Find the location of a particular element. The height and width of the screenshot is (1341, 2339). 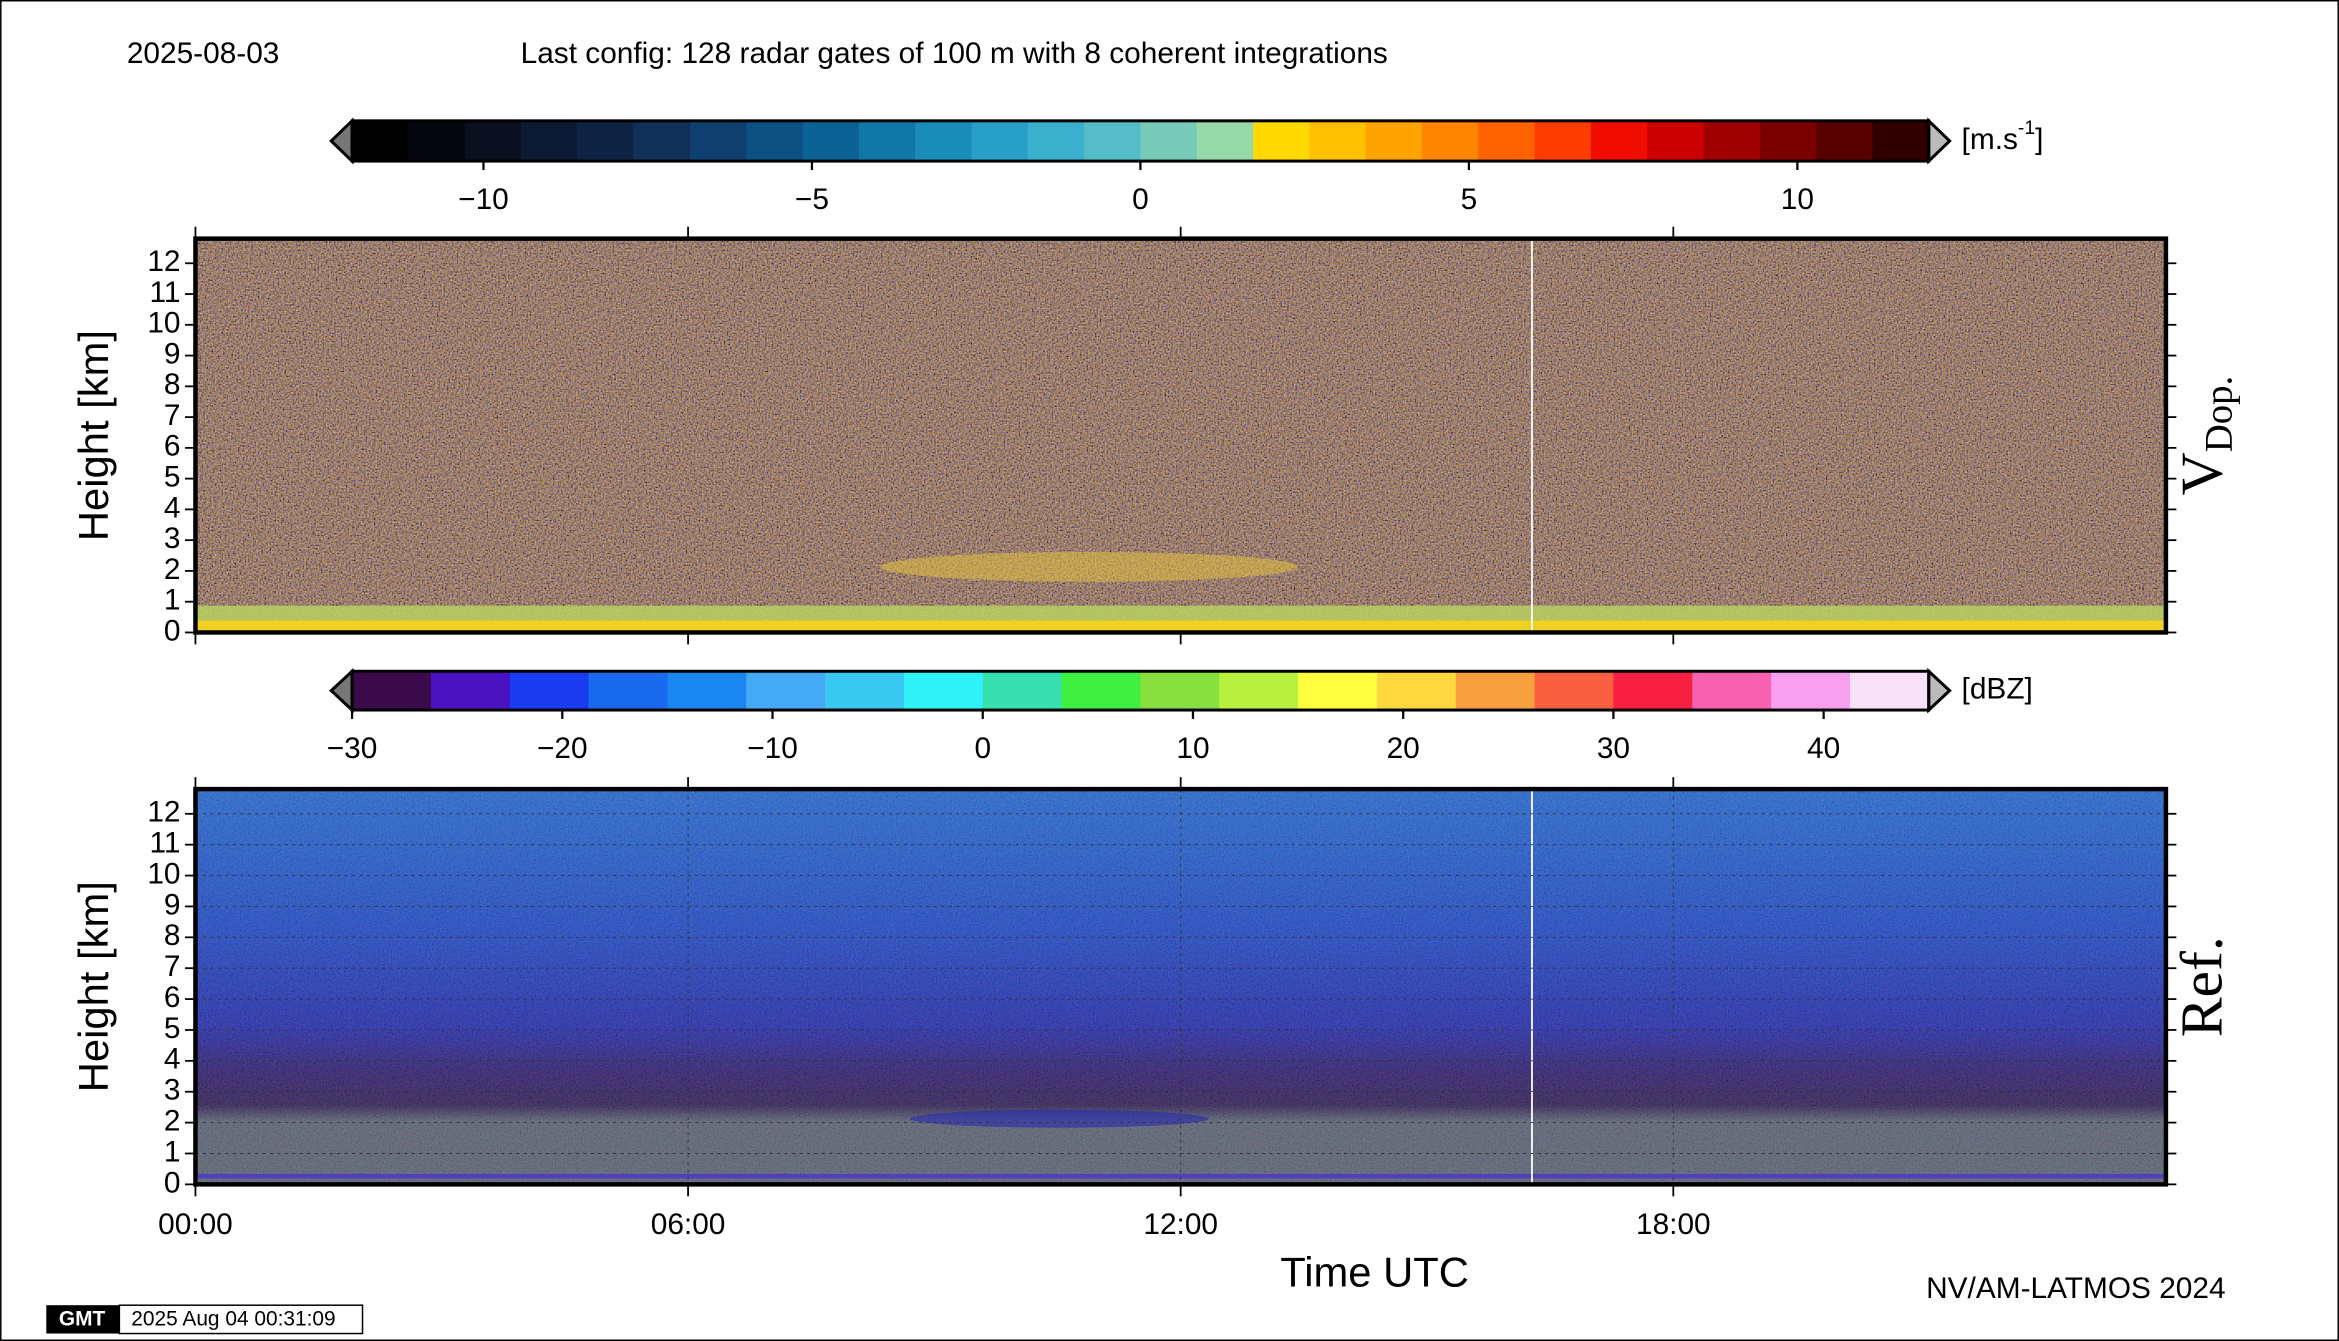

colorbar-tick-label: −30 is located at coordinates (352, 748).